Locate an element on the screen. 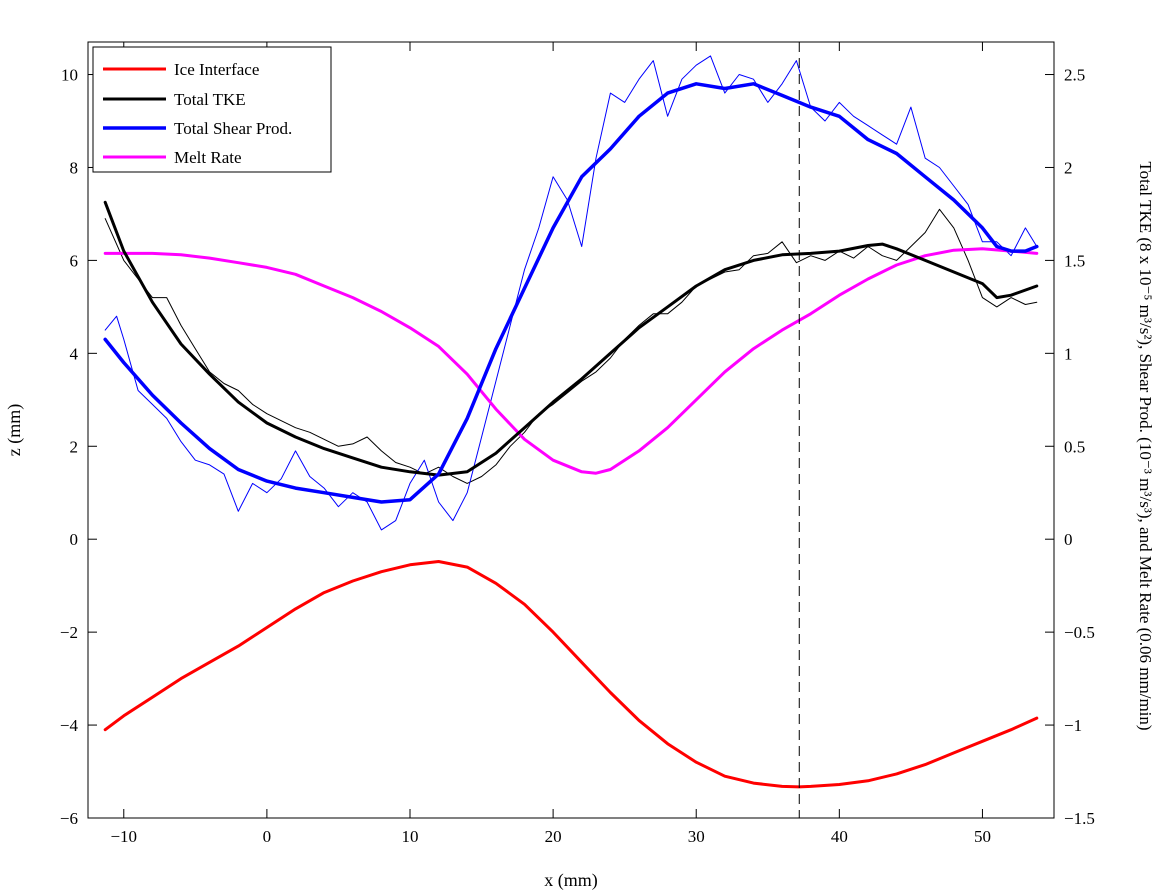  legend-label-total-shear-prod: Total Shear Prod. is located at coordinates (233, 128).